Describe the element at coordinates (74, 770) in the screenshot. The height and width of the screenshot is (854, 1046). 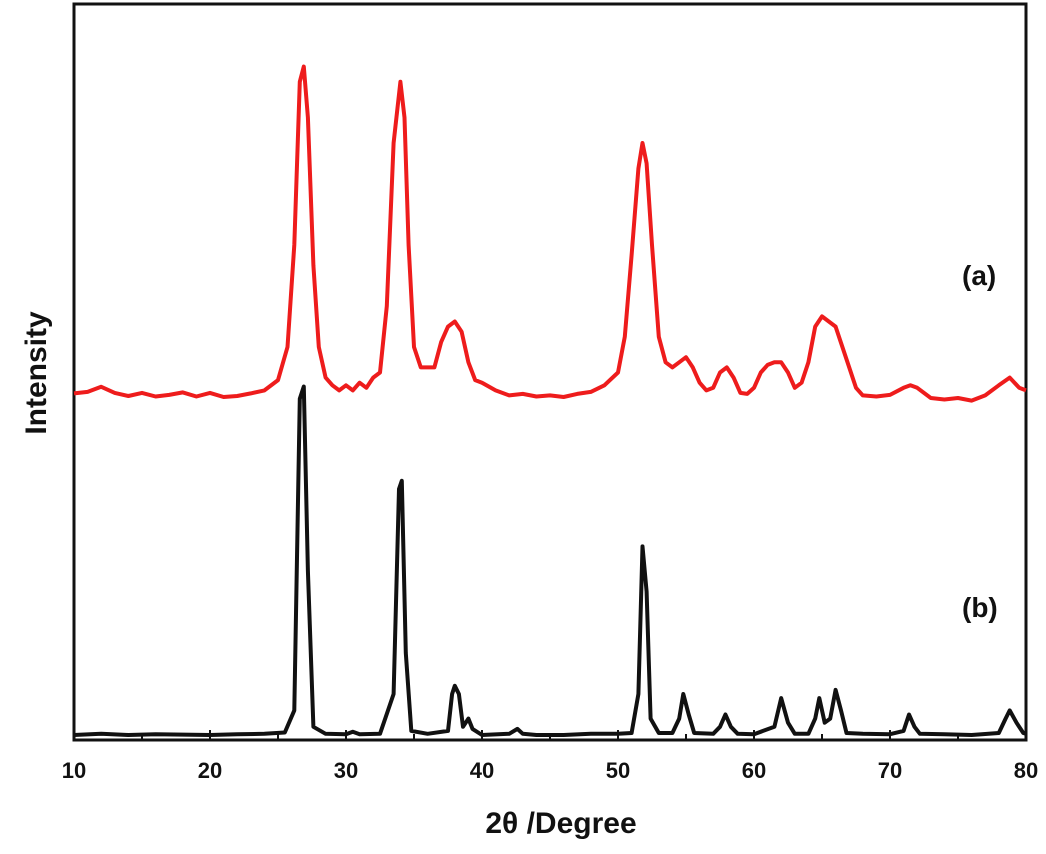
I see `x-tick-label-10: 10` at that location.